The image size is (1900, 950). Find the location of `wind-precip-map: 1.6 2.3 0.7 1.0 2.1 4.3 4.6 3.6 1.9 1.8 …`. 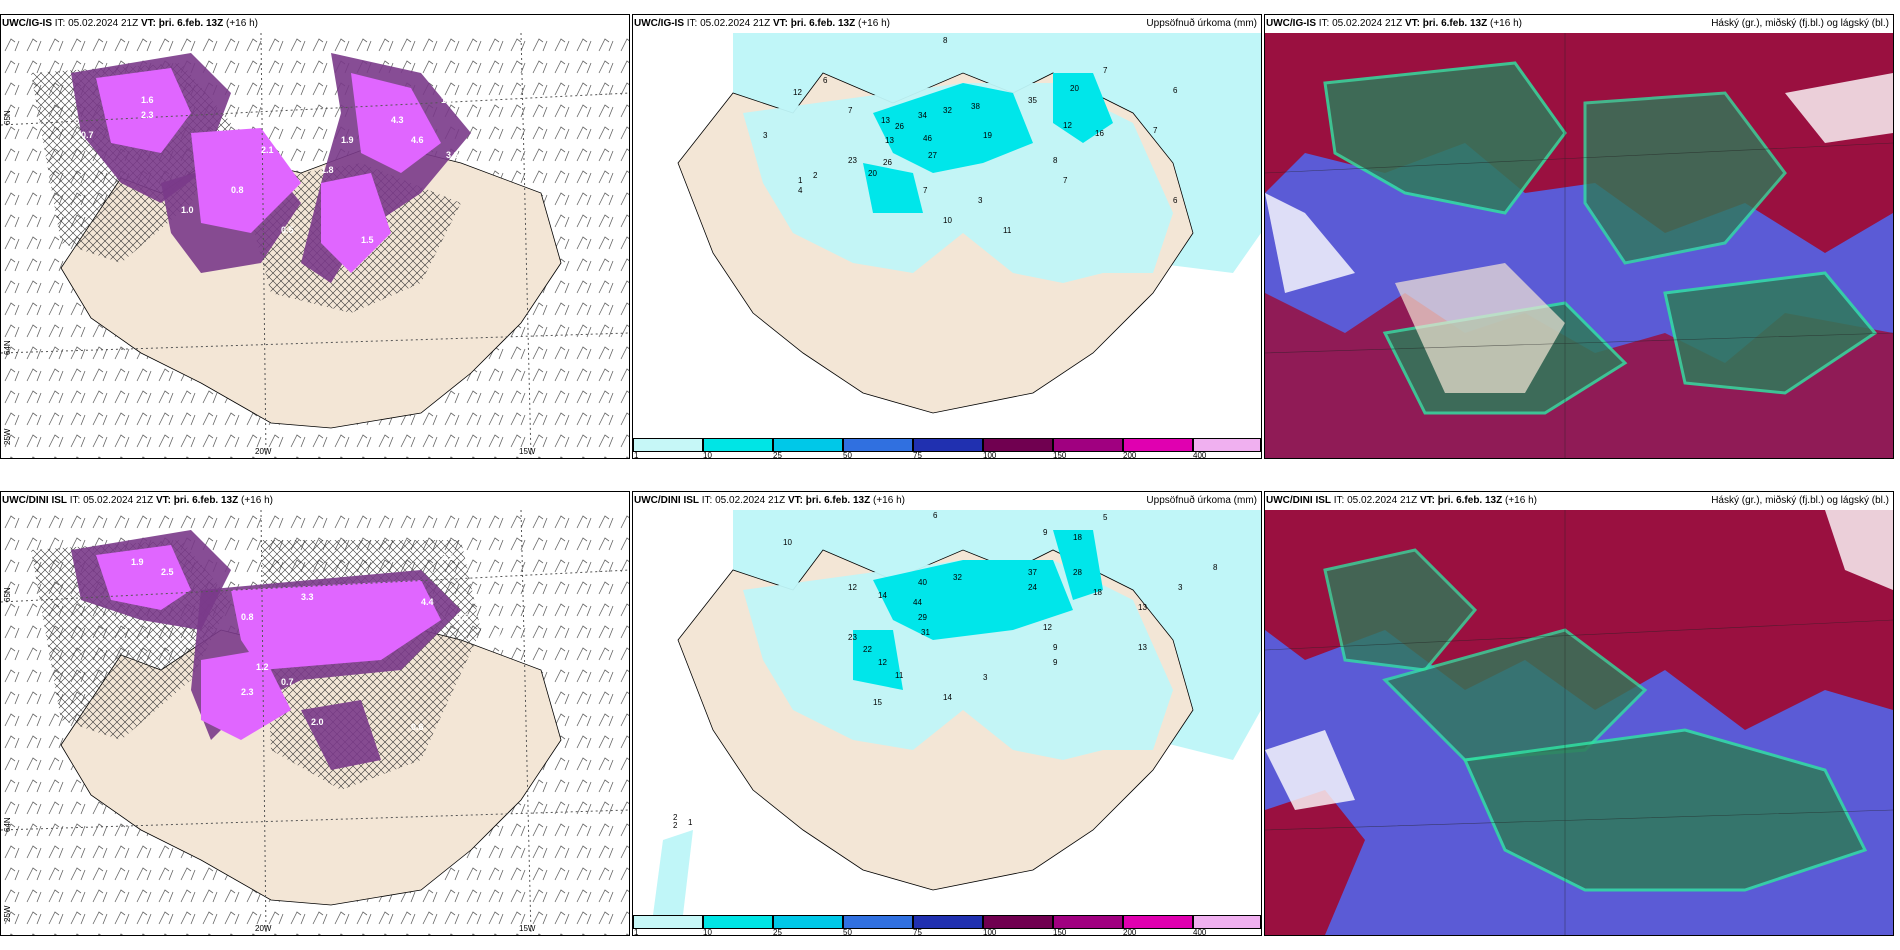

wind-precip-map: 1.6 2.3 0.7 1.0 2.1 4.3 4.6 3.6 1.9 1.8 … is located at coordinates (315, 245).